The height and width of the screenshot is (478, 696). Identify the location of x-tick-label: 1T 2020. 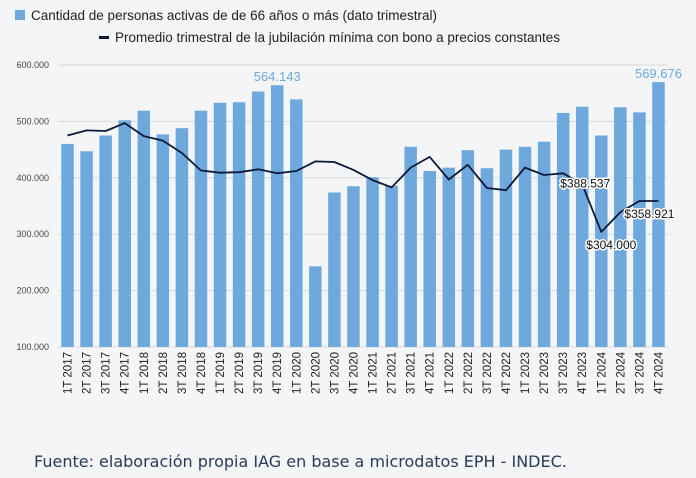
(297, 373).